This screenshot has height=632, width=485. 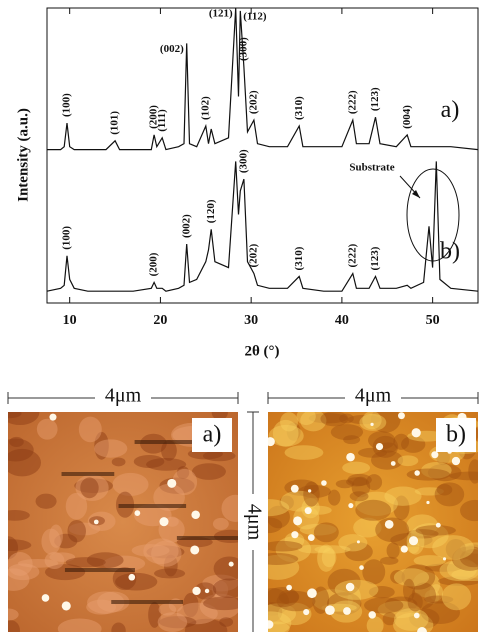 What do you see at coordinates (211, 211) in the screenshot?
I see `peak-label: (120)` at bounding box center [211, 211].